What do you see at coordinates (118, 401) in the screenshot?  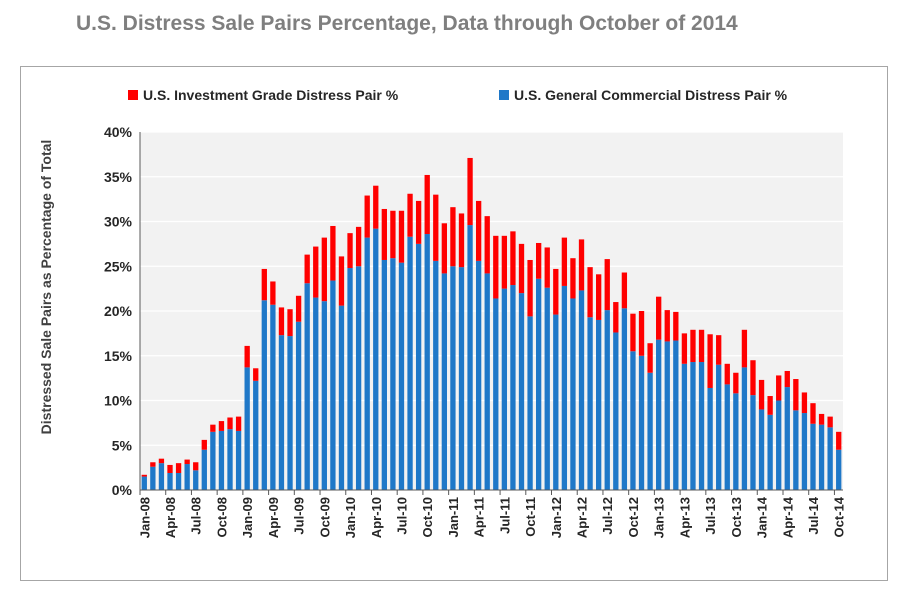 I see `y-tick-label: 10%` at bounding box center [118, 401].